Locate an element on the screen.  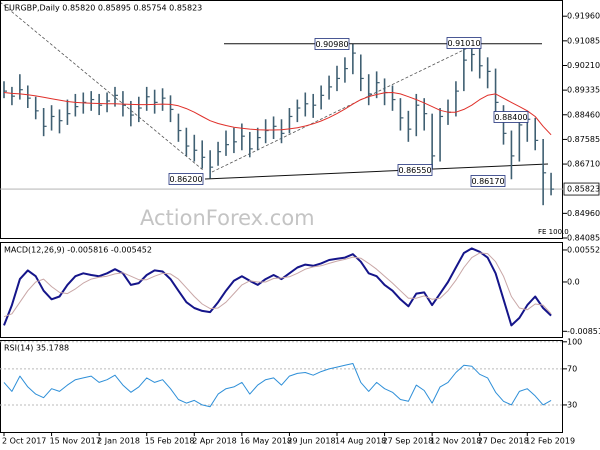
y-tick-label: 0.87585 is located at coordinates (583, 139).